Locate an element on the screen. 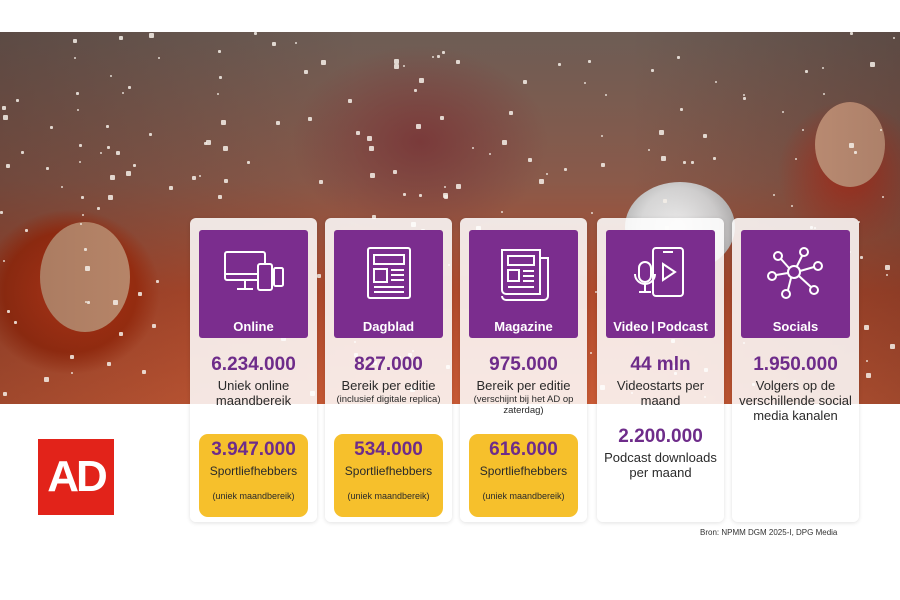  tile-magazine: Magazine is located at coordinates (523, 284).